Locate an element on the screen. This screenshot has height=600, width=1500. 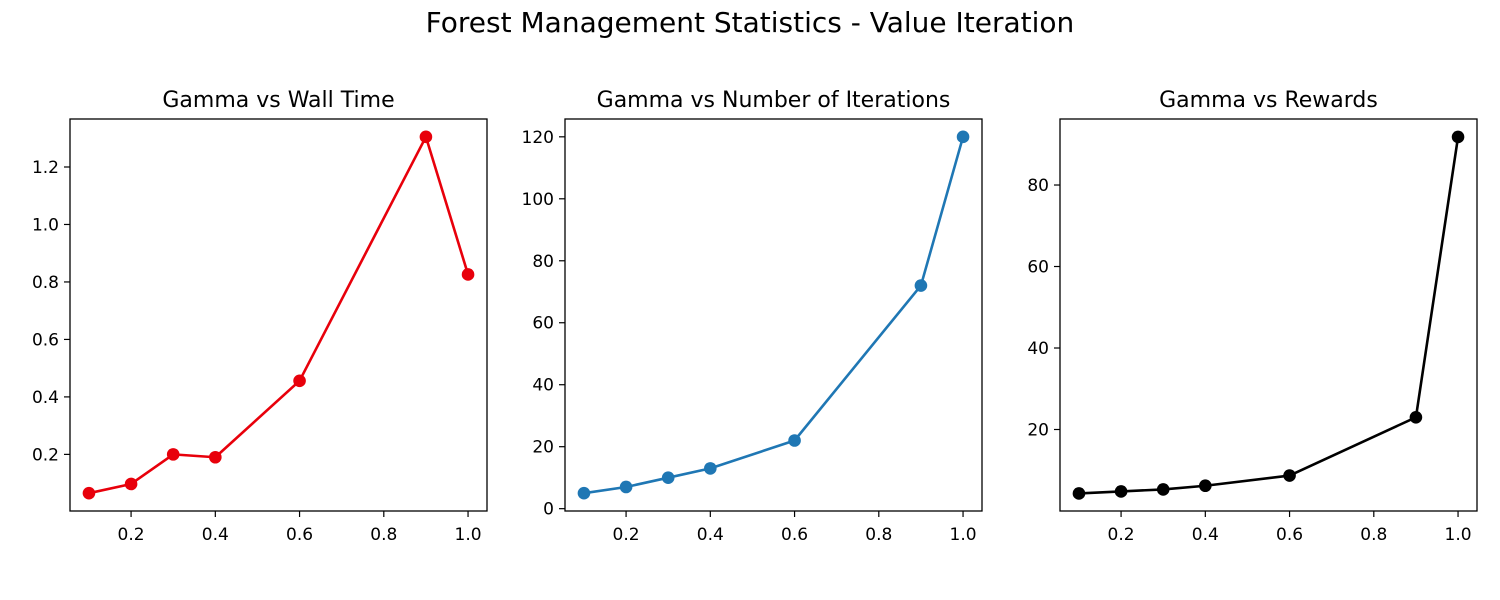
y-tick-label: 0.8 is located at coordinates (45, 283).